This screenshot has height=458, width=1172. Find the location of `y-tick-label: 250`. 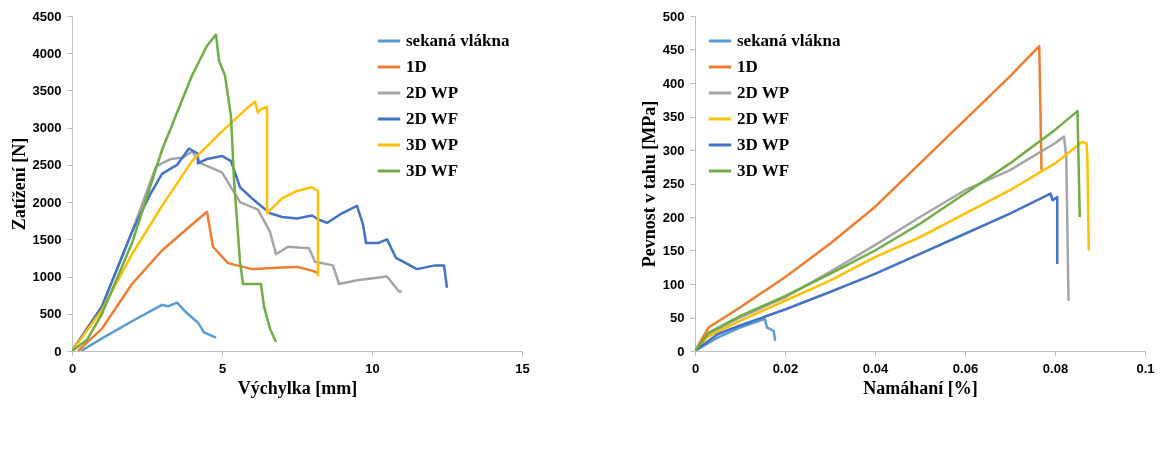

y-tick-label: 250 is located at coordinates (673, 183).